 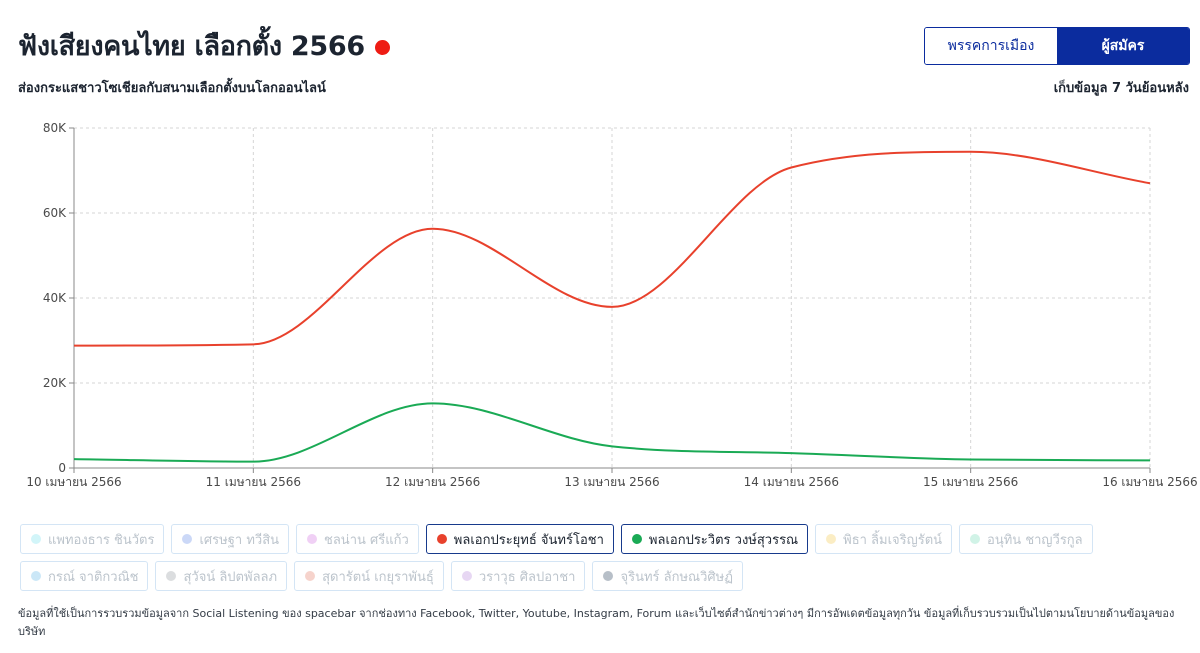 I want to click on page-title-text: ฟังเสียงคนไทย เลือกตั้ง 2566, so click(x=191, y=46).